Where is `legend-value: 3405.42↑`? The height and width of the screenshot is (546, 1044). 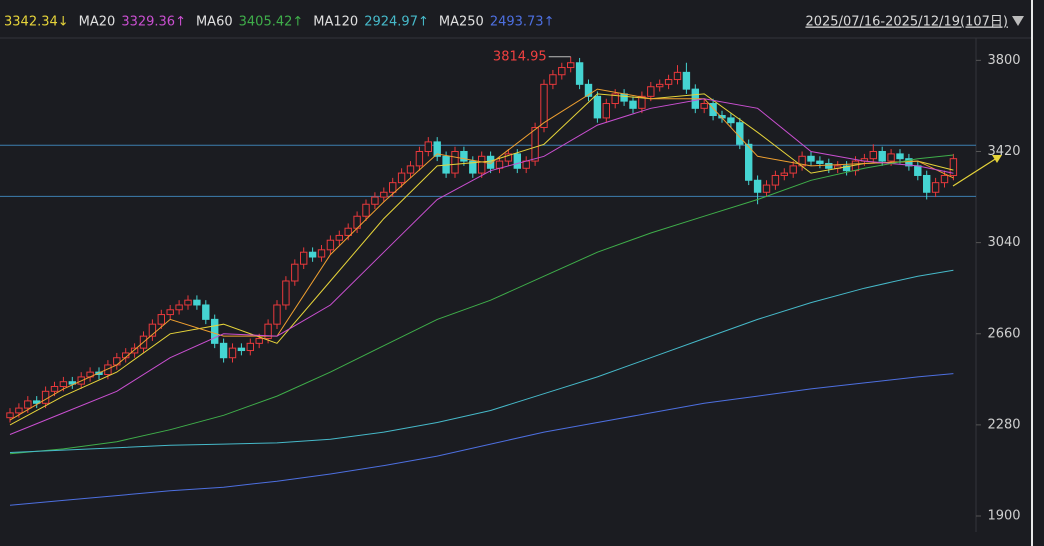
legend-value: 3405.42↑ is located at coordinates (271, 22).